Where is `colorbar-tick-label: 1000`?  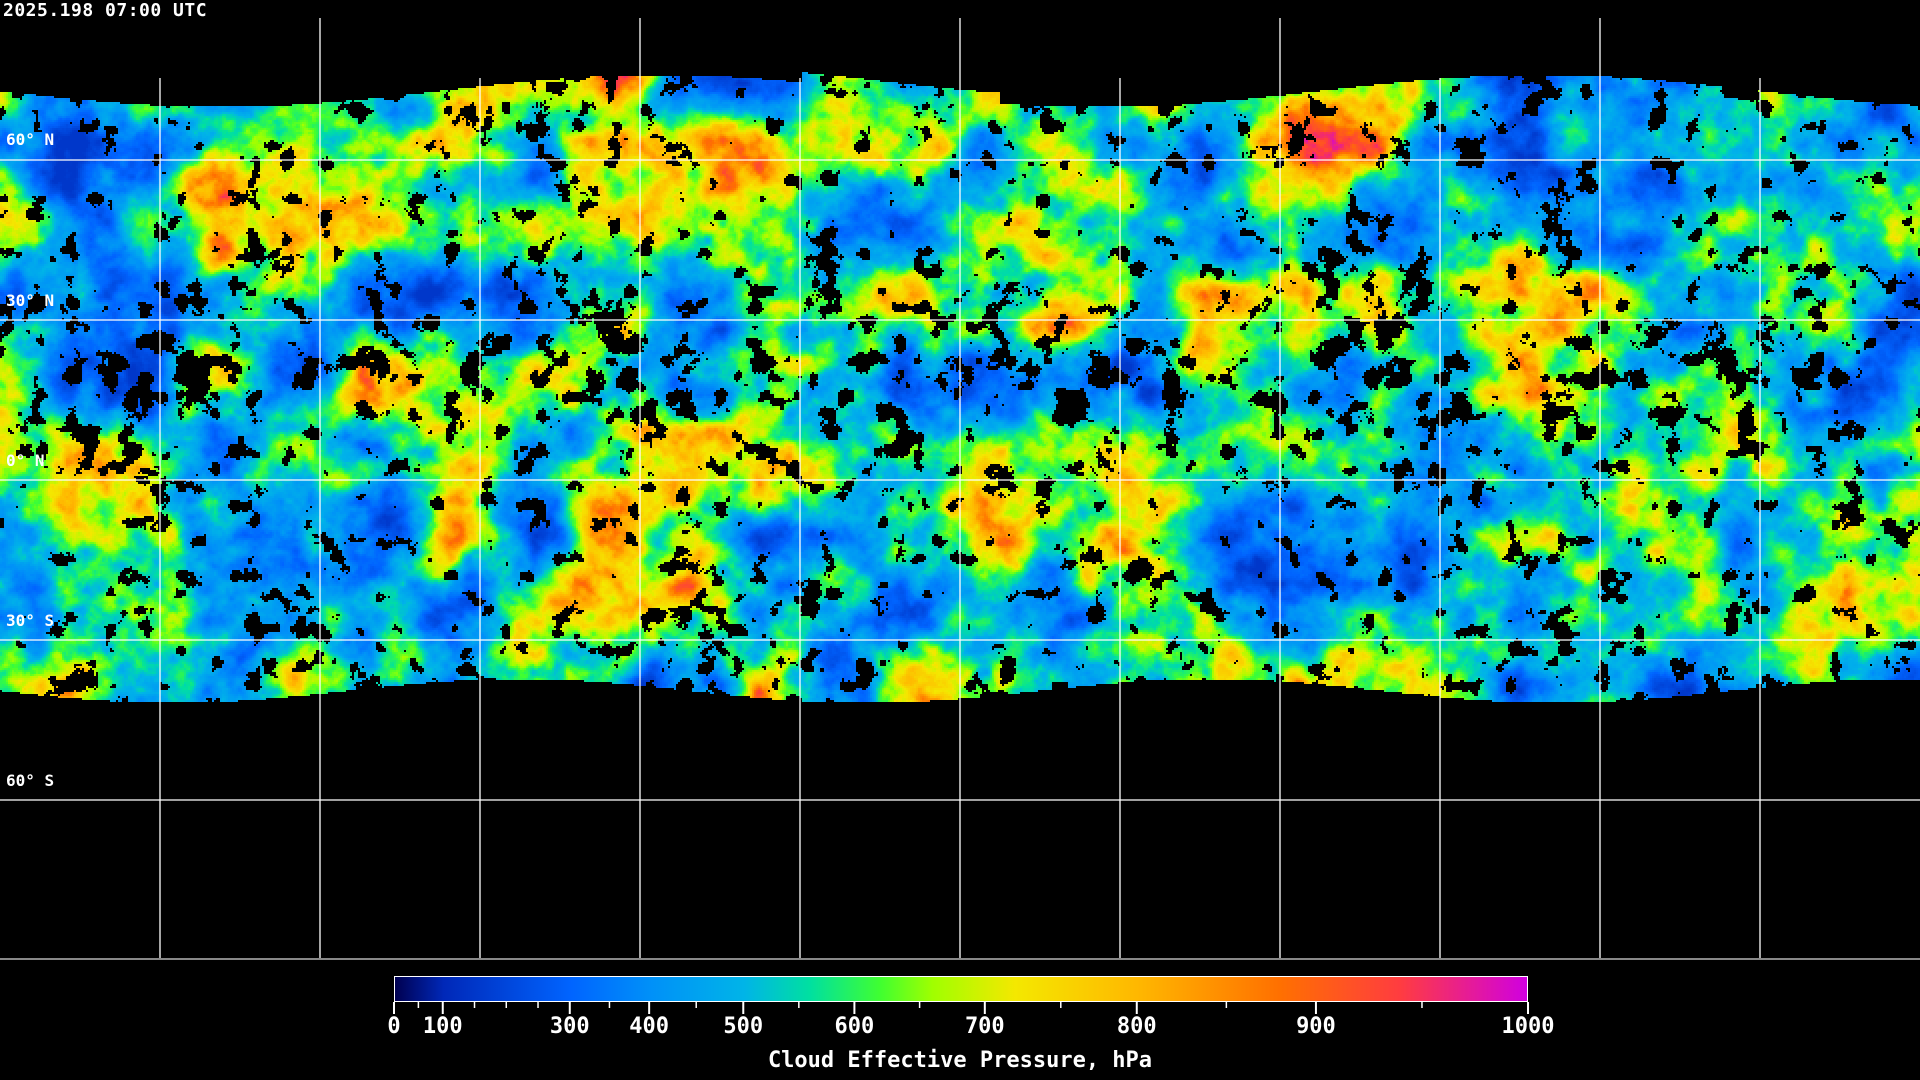 colorbar-tick-label: 1000 is located at coordinates (1528, 1026).